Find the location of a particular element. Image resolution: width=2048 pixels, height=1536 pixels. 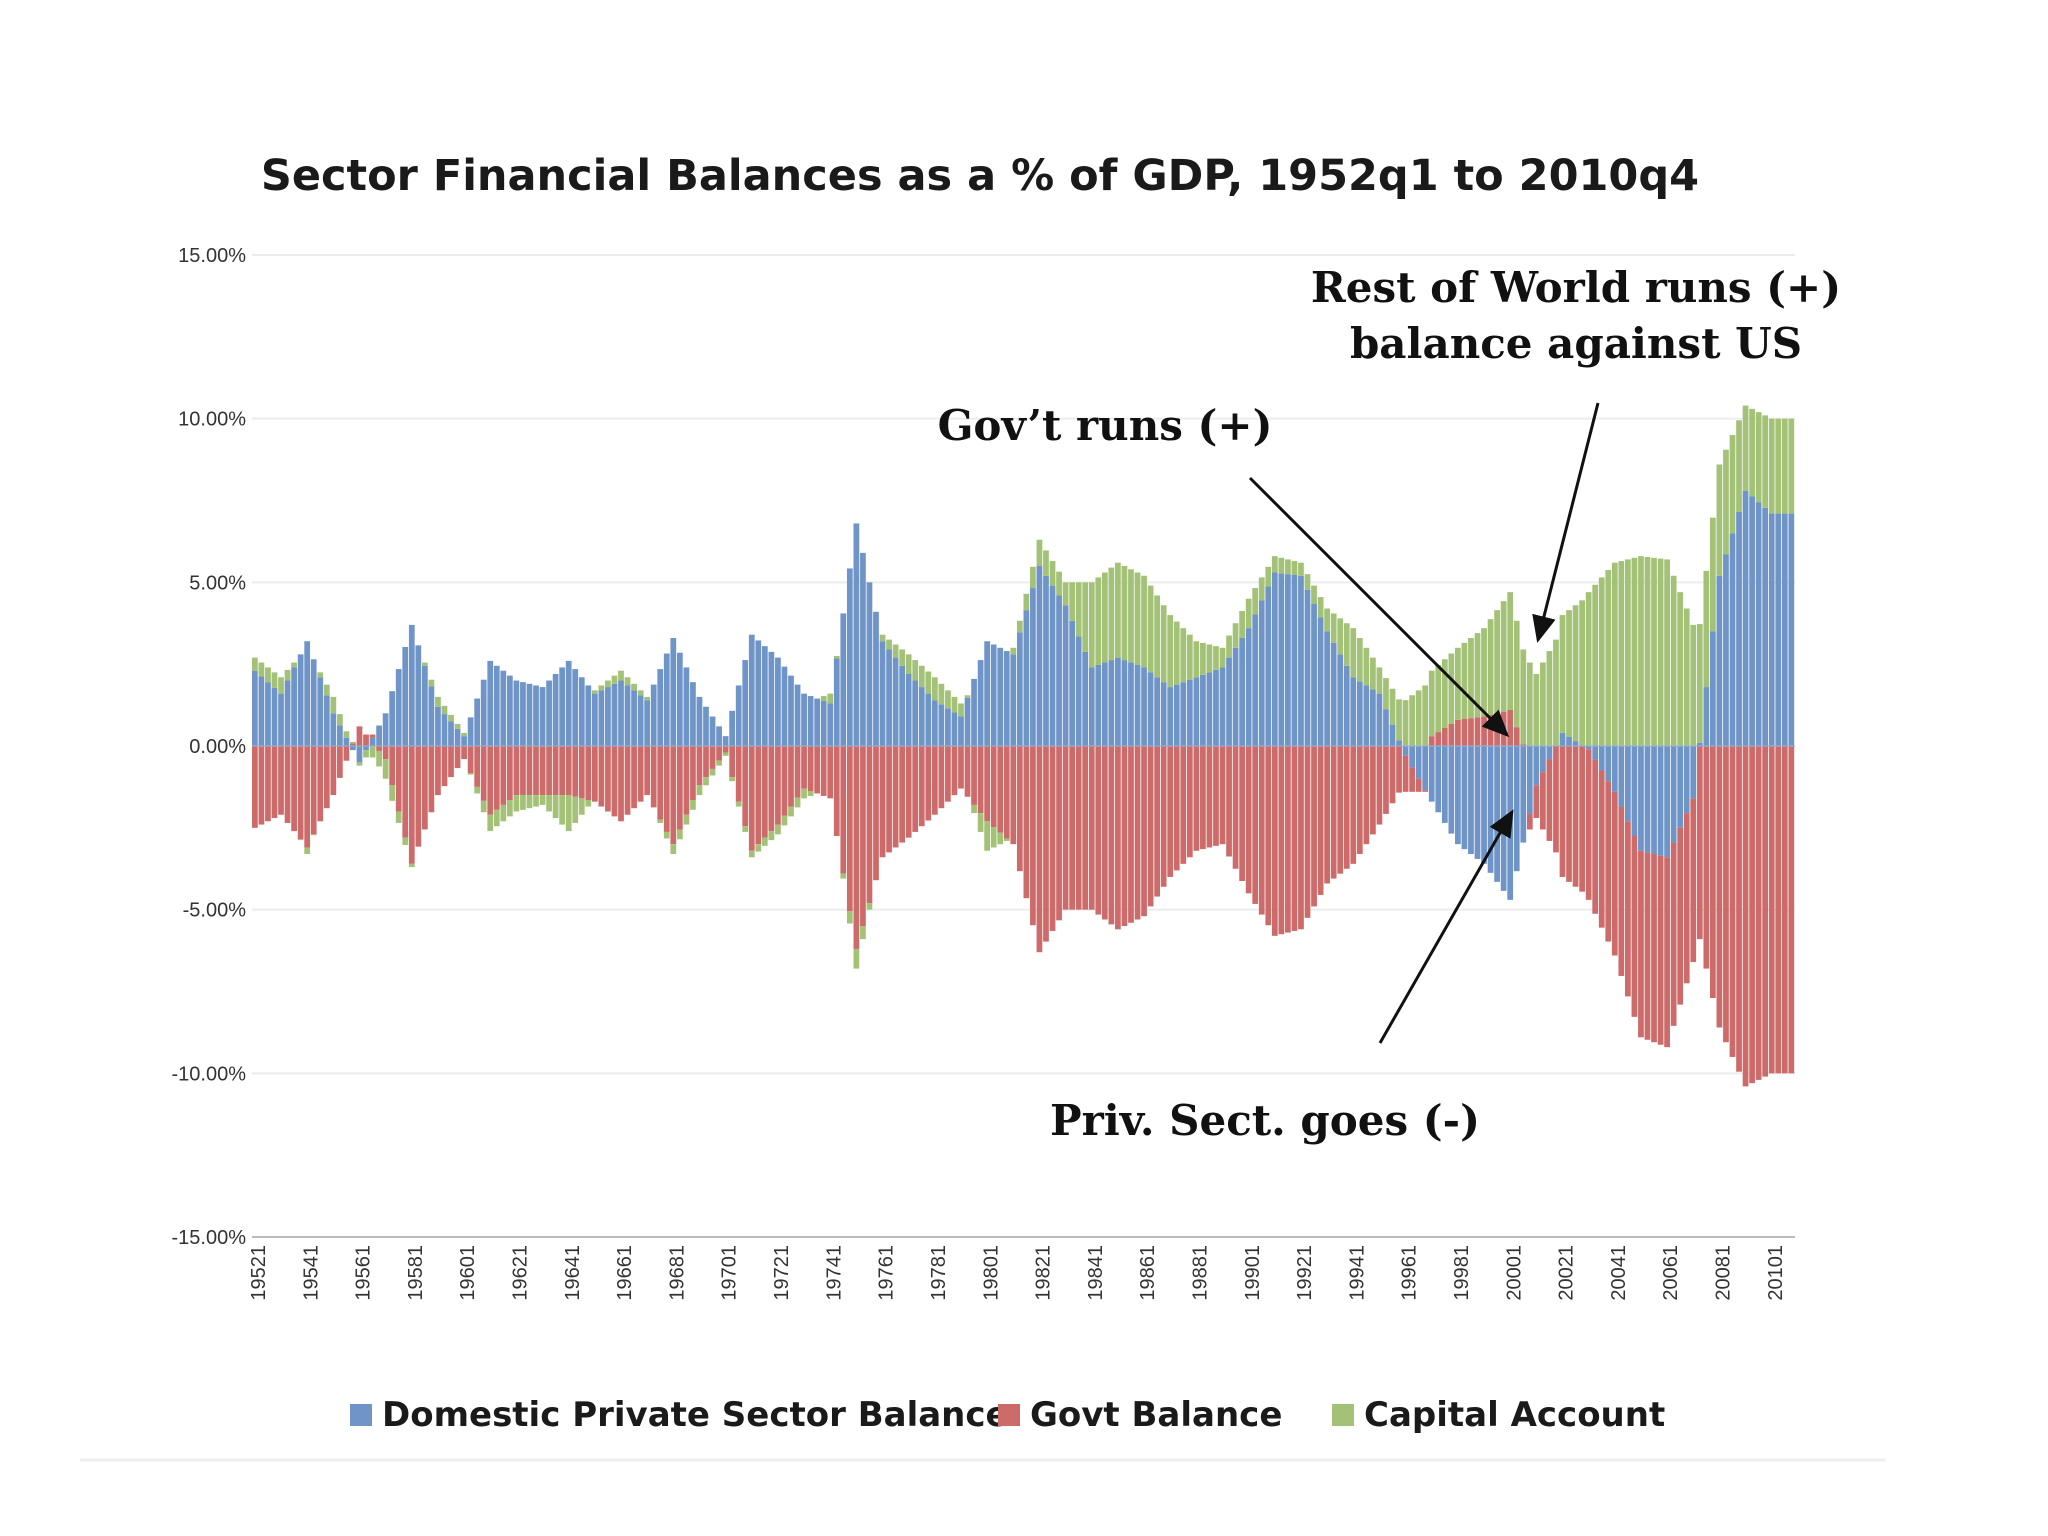

x-tick-label: 19621 is located at coordinates (521, 1273).